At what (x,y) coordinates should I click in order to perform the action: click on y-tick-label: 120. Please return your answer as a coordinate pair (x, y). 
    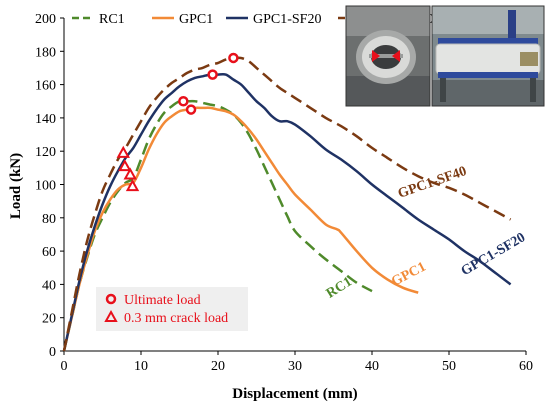
    Looking at the image, I should click on (45, 152).